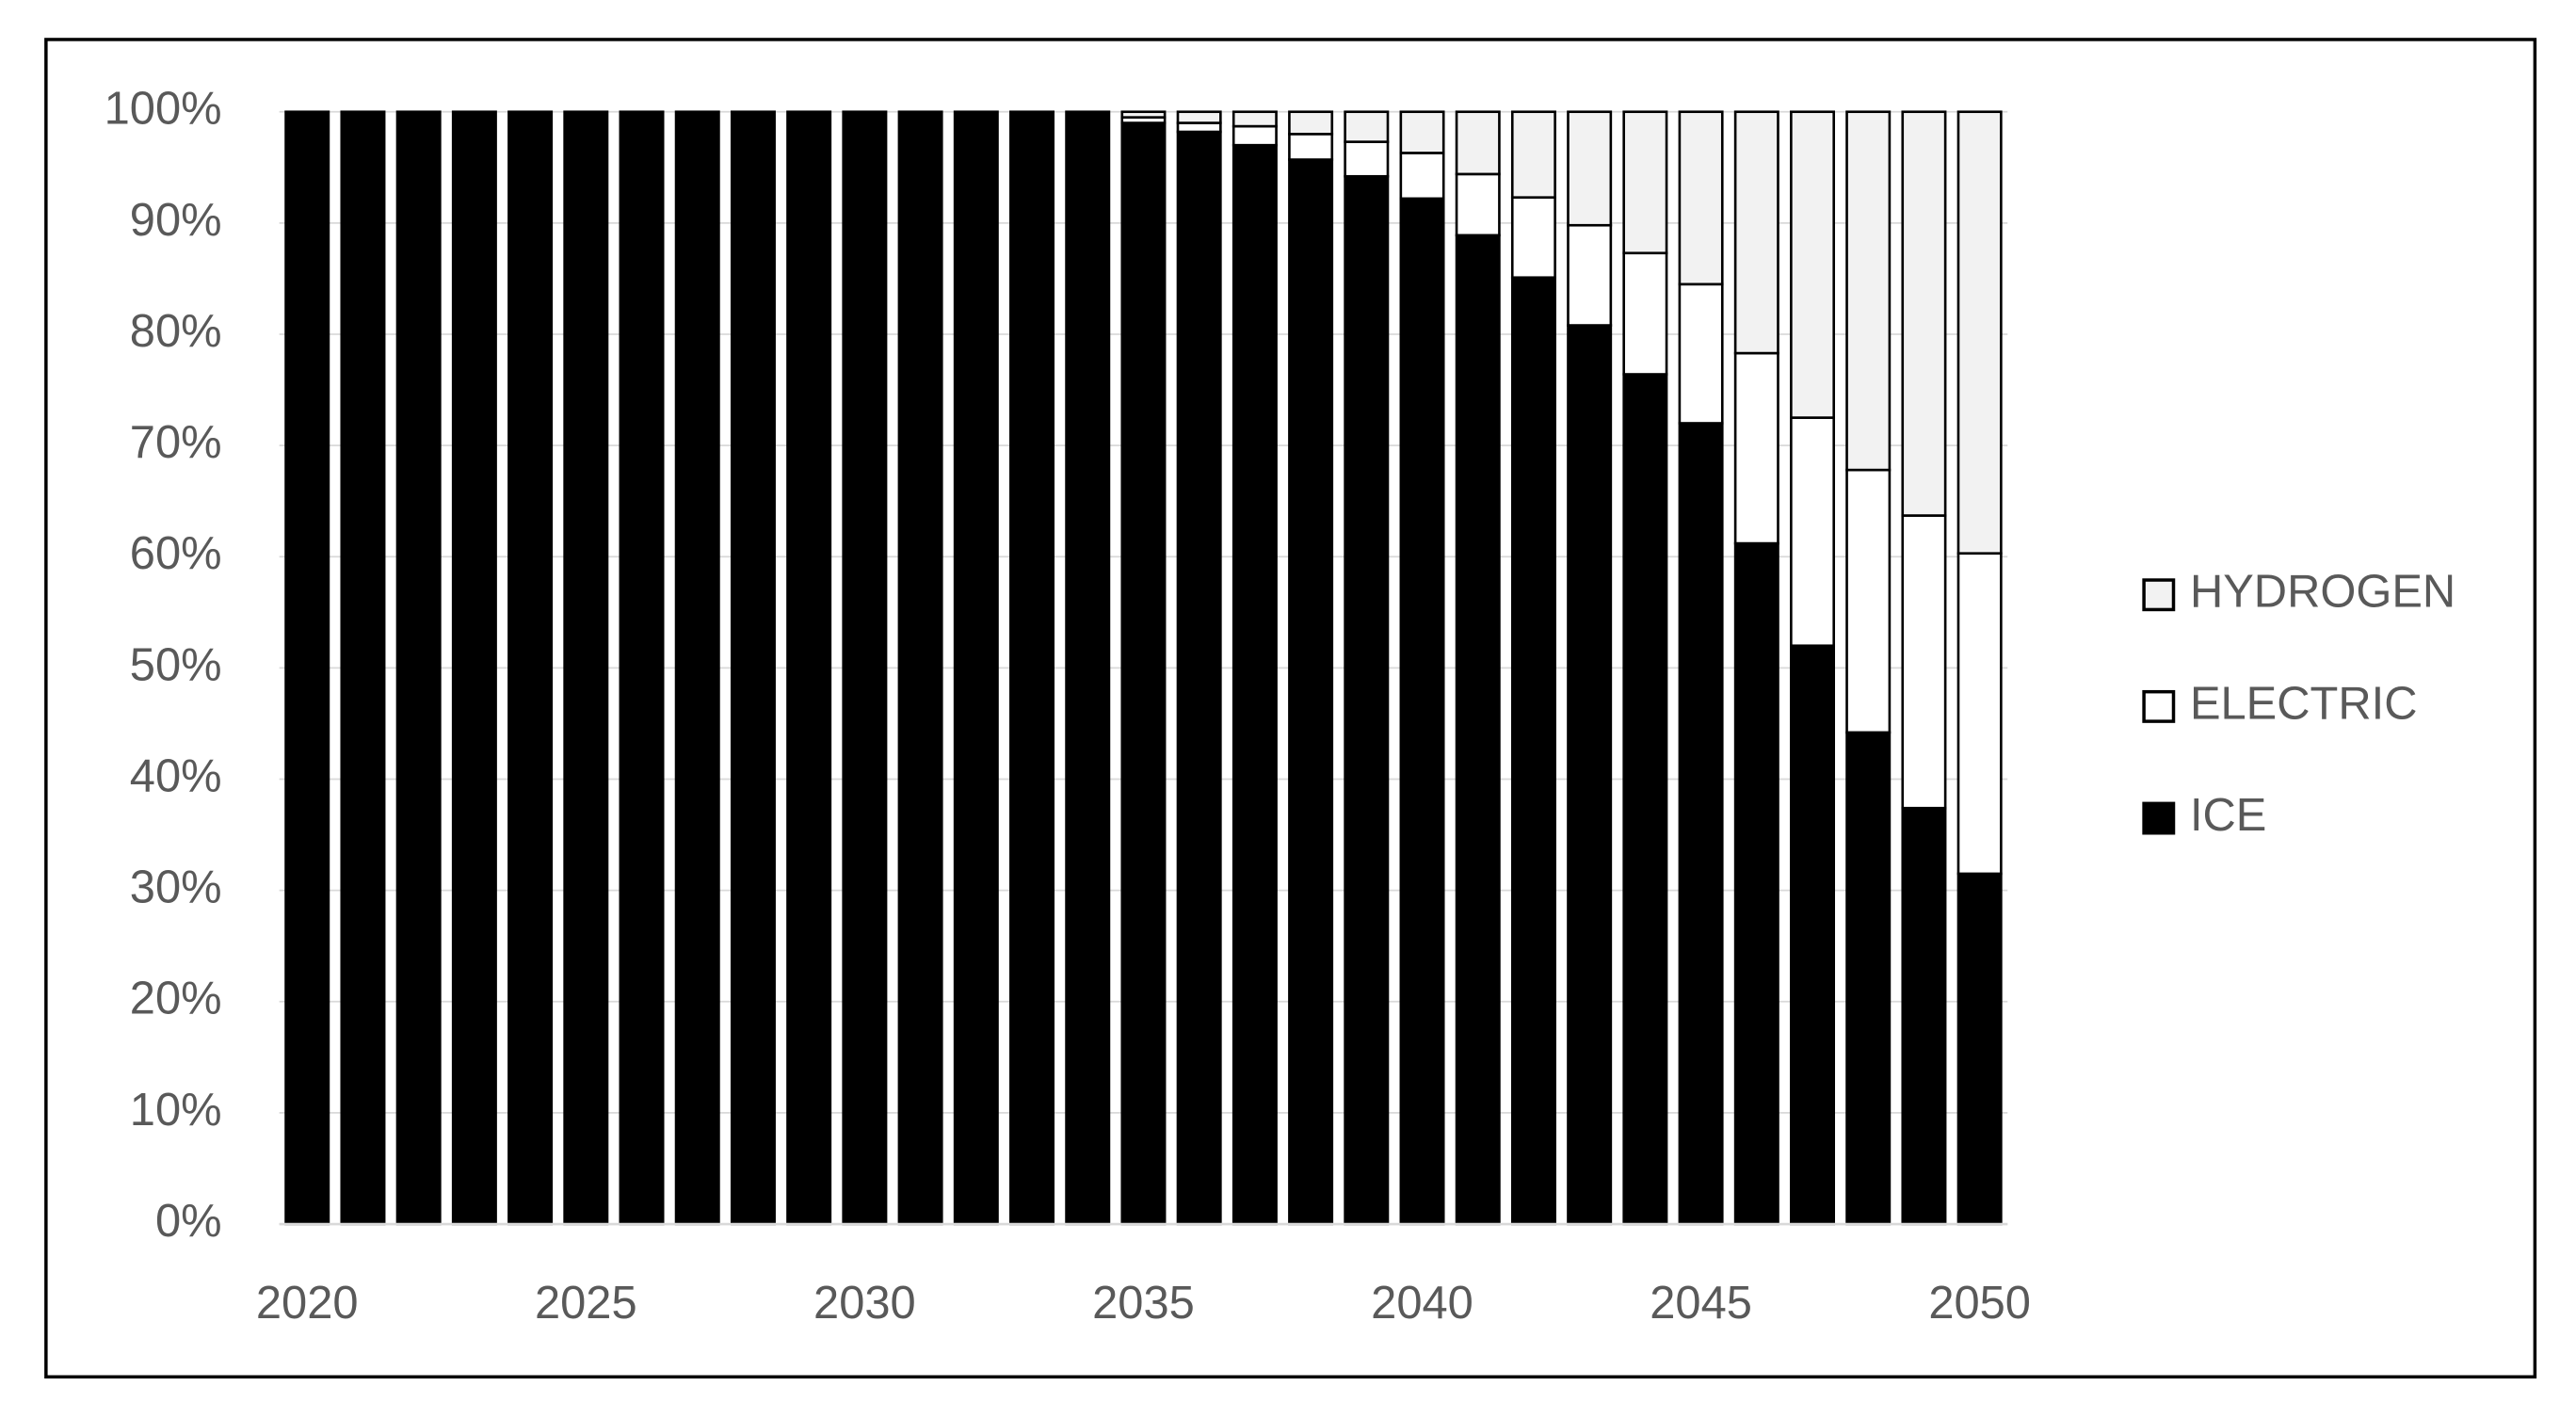 Image resolution: width=2576 pixels, height=1418 pixels. I want to click on x-tick-label: 2035, so click(1143, 1303).